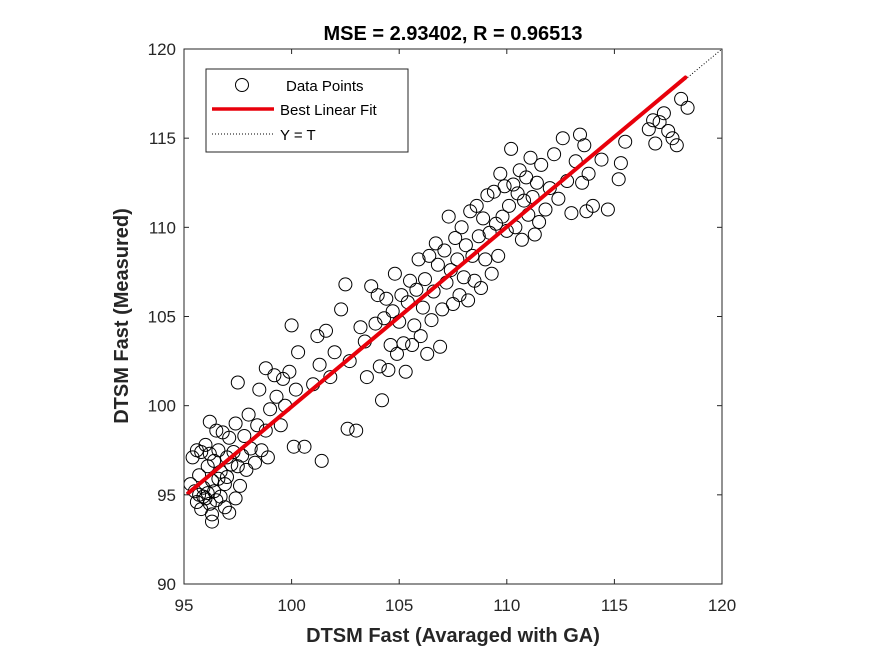  What do you see at coordinates (242, 85) in the screenshot?
I see `legend-marker-data-points` at bounding box center [242, 85].